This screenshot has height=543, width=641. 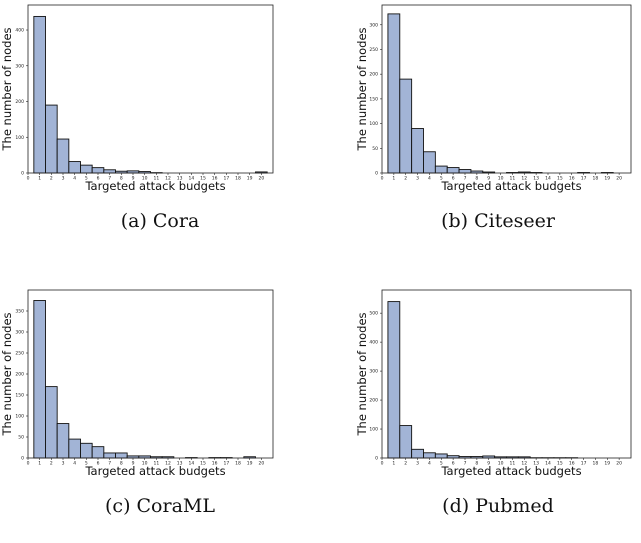 I want to click on caption-pubmed: (d) Pubmed, so click(x=498, y=506).